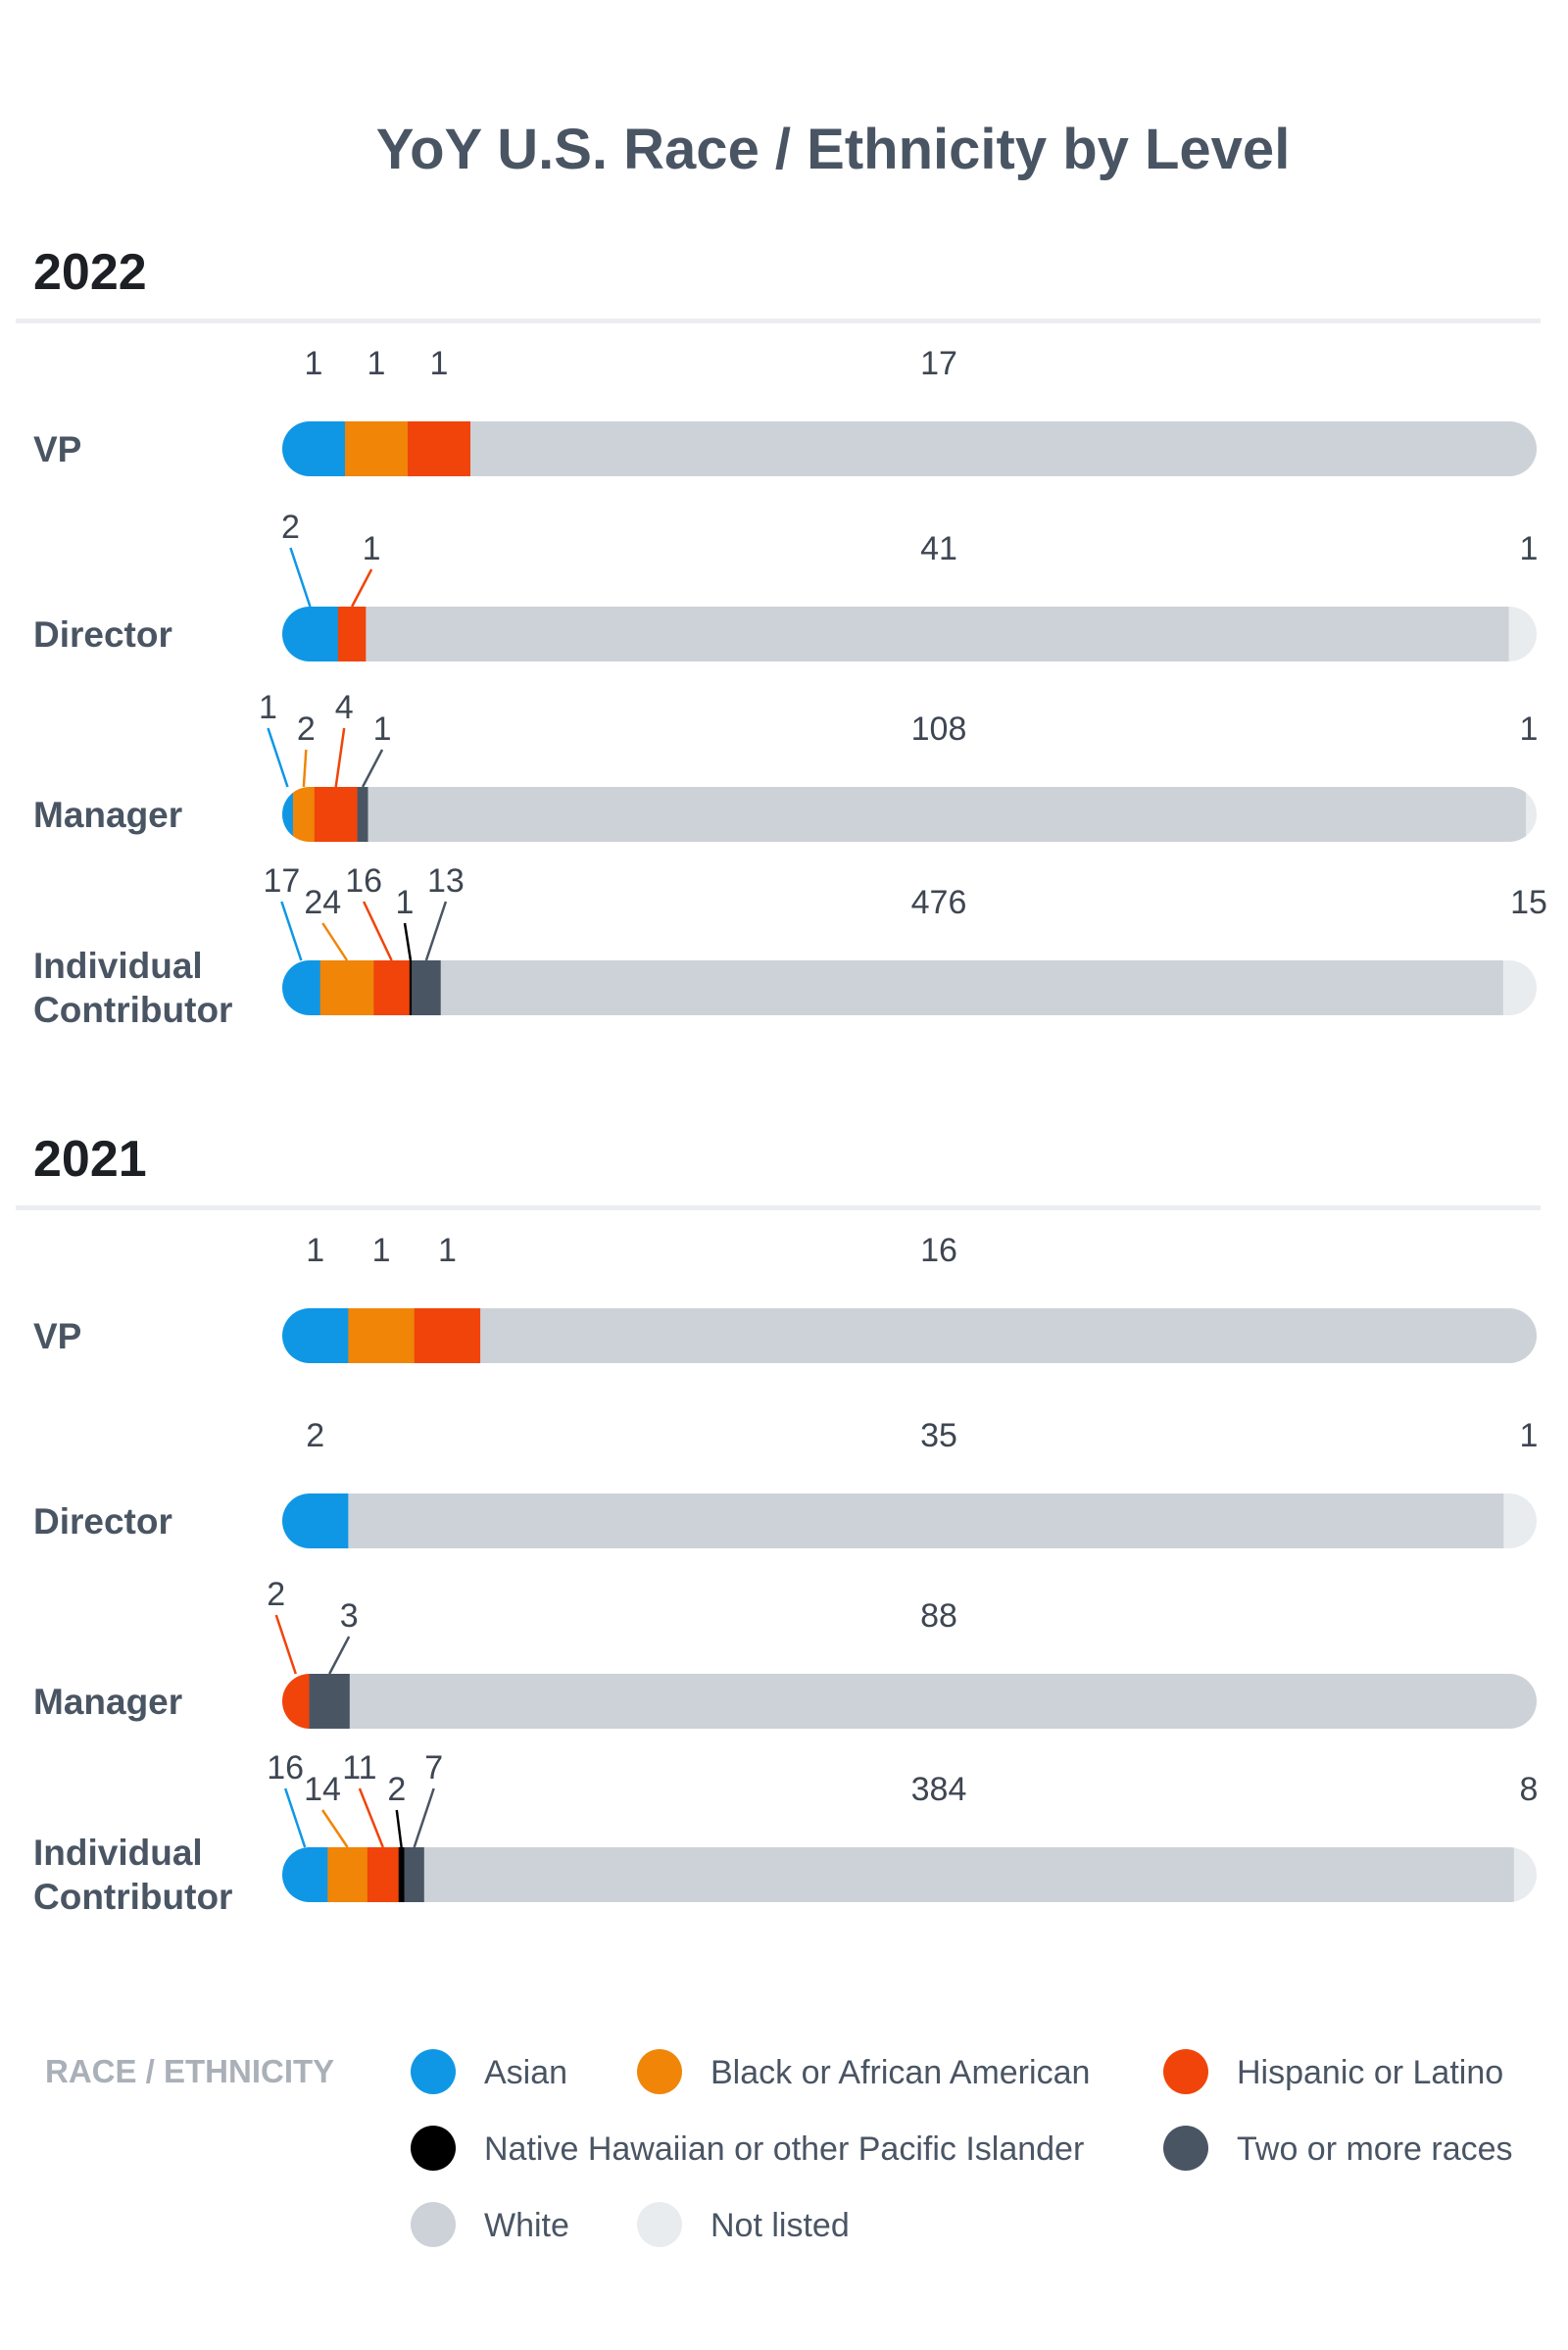 Image resolution: width=1568 pixels, height=2350 pixels. I want to click on value-label: 88, so click(938, 1616).